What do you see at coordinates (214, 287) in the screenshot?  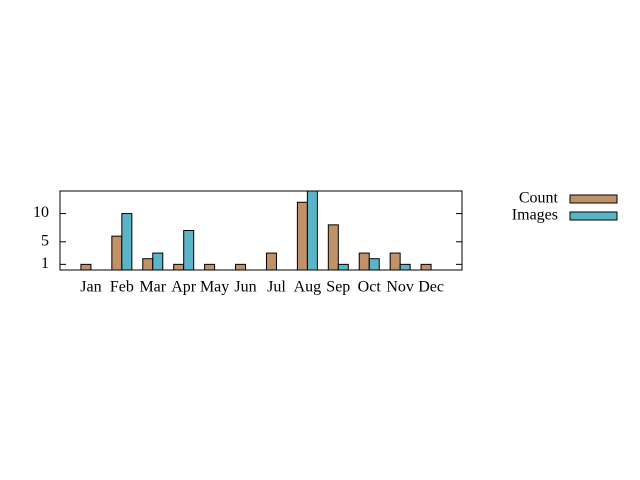 I see `x-tick-label: May` at bounding box center [214, 287].